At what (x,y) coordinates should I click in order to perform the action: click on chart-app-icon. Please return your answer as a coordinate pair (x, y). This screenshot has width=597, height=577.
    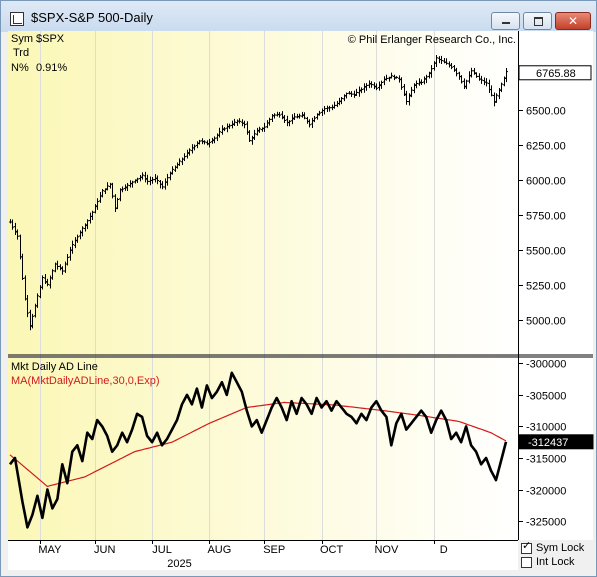
    Looking at the image, I should click on (17, 19).